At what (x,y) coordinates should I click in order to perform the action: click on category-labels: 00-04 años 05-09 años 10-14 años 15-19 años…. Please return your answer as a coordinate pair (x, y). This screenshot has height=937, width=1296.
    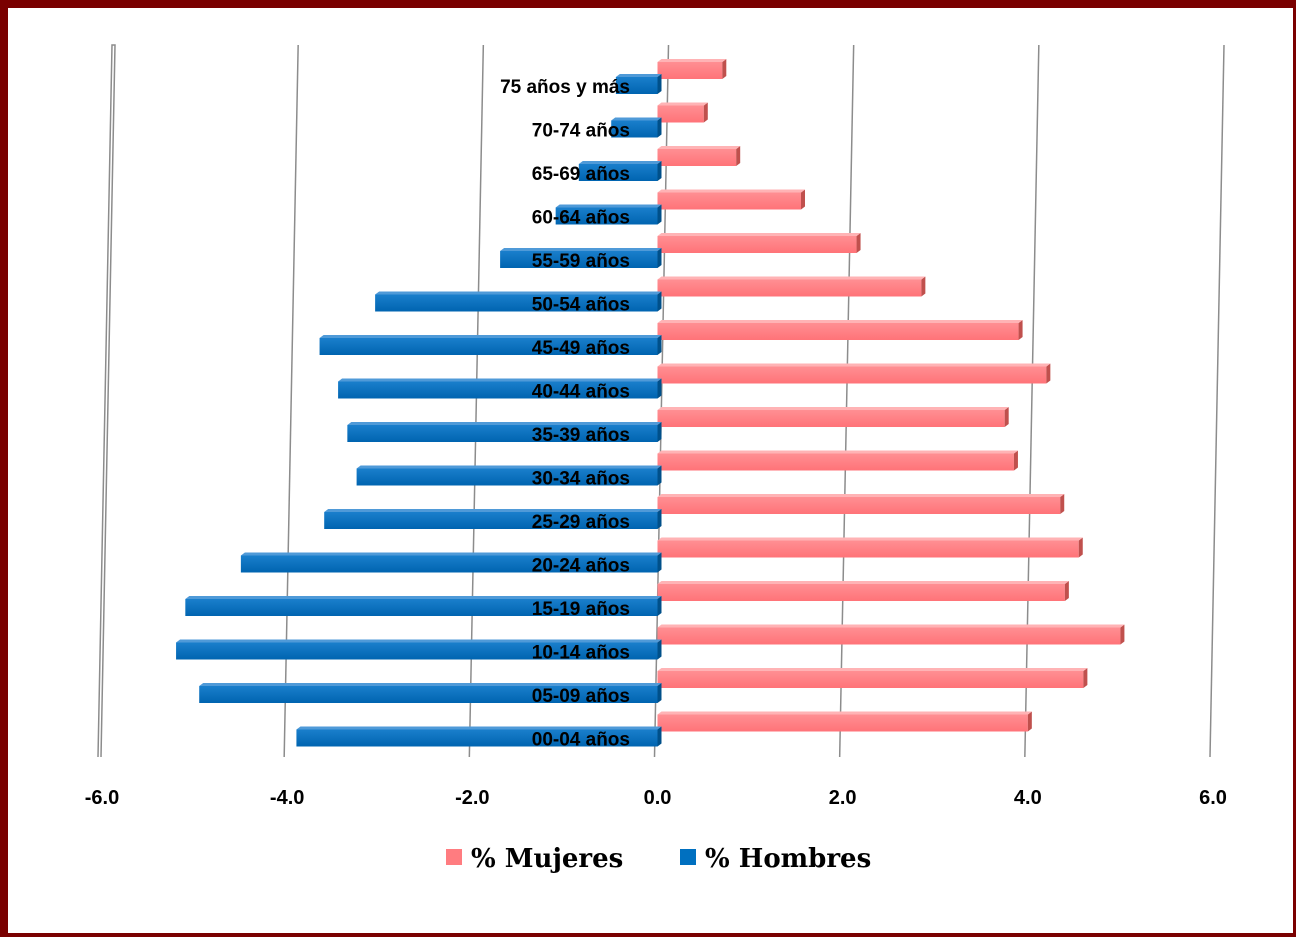
    Looking at the image, I should click on (565, 414).